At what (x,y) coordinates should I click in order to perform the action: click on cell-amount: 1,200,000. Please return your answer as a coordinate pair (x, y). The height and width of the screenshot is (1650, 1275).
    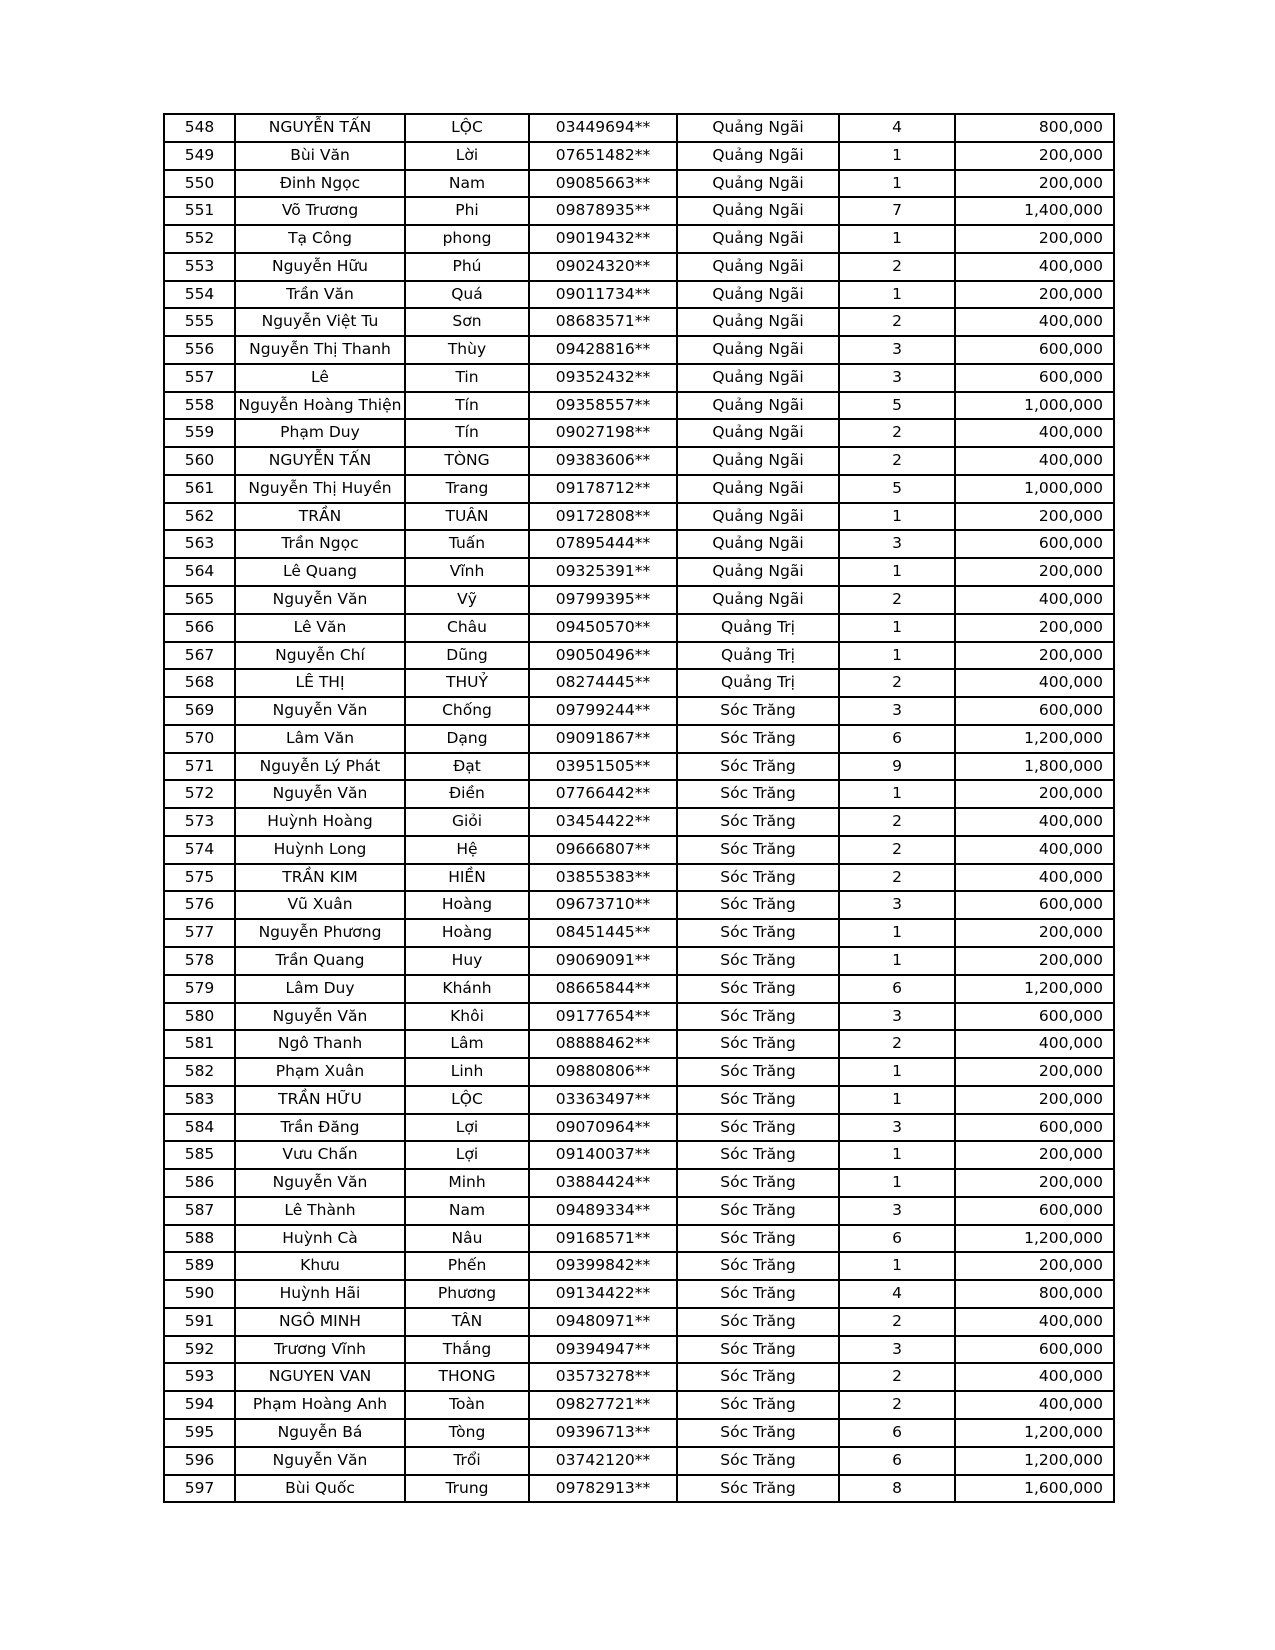
    Looking at the image, I should click on (1034, 988).